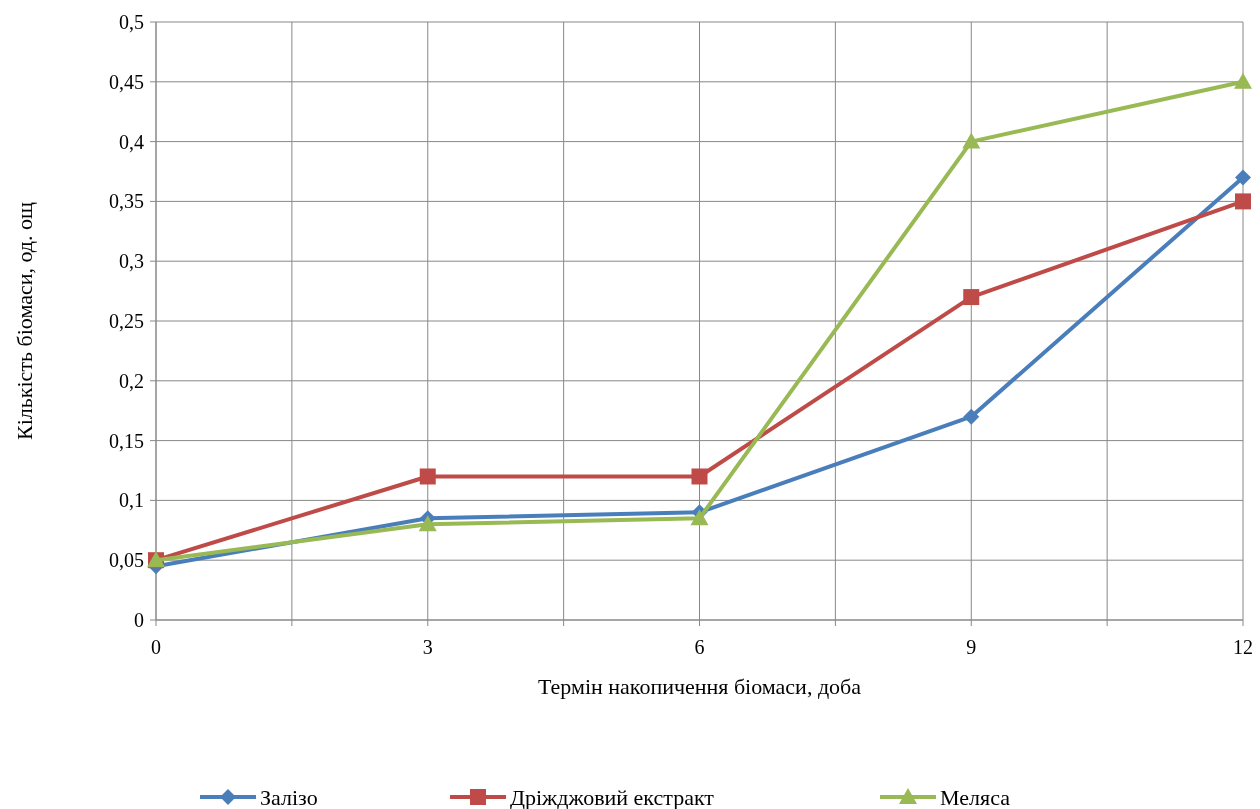  Describe the element at coordinates (126, 201) in the screenshot. I see `y-tick-label: 0,35` at that location.